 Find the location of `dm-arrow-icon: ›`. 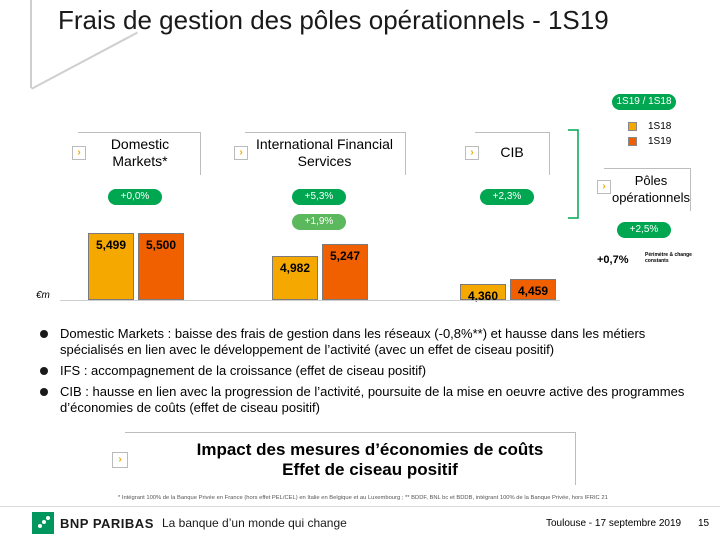

dm-arrow-icon: › is located at coordinates (79, 153).